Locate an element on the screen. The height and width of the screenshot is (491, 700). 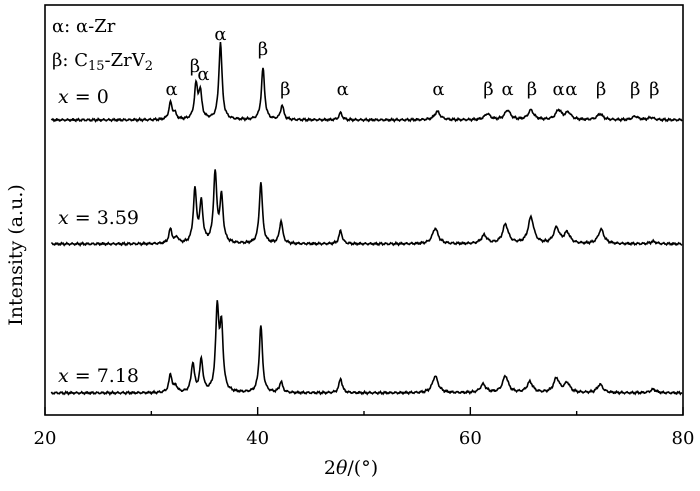
legend-alpha-symbol: α is located at coordinates (58, 26).